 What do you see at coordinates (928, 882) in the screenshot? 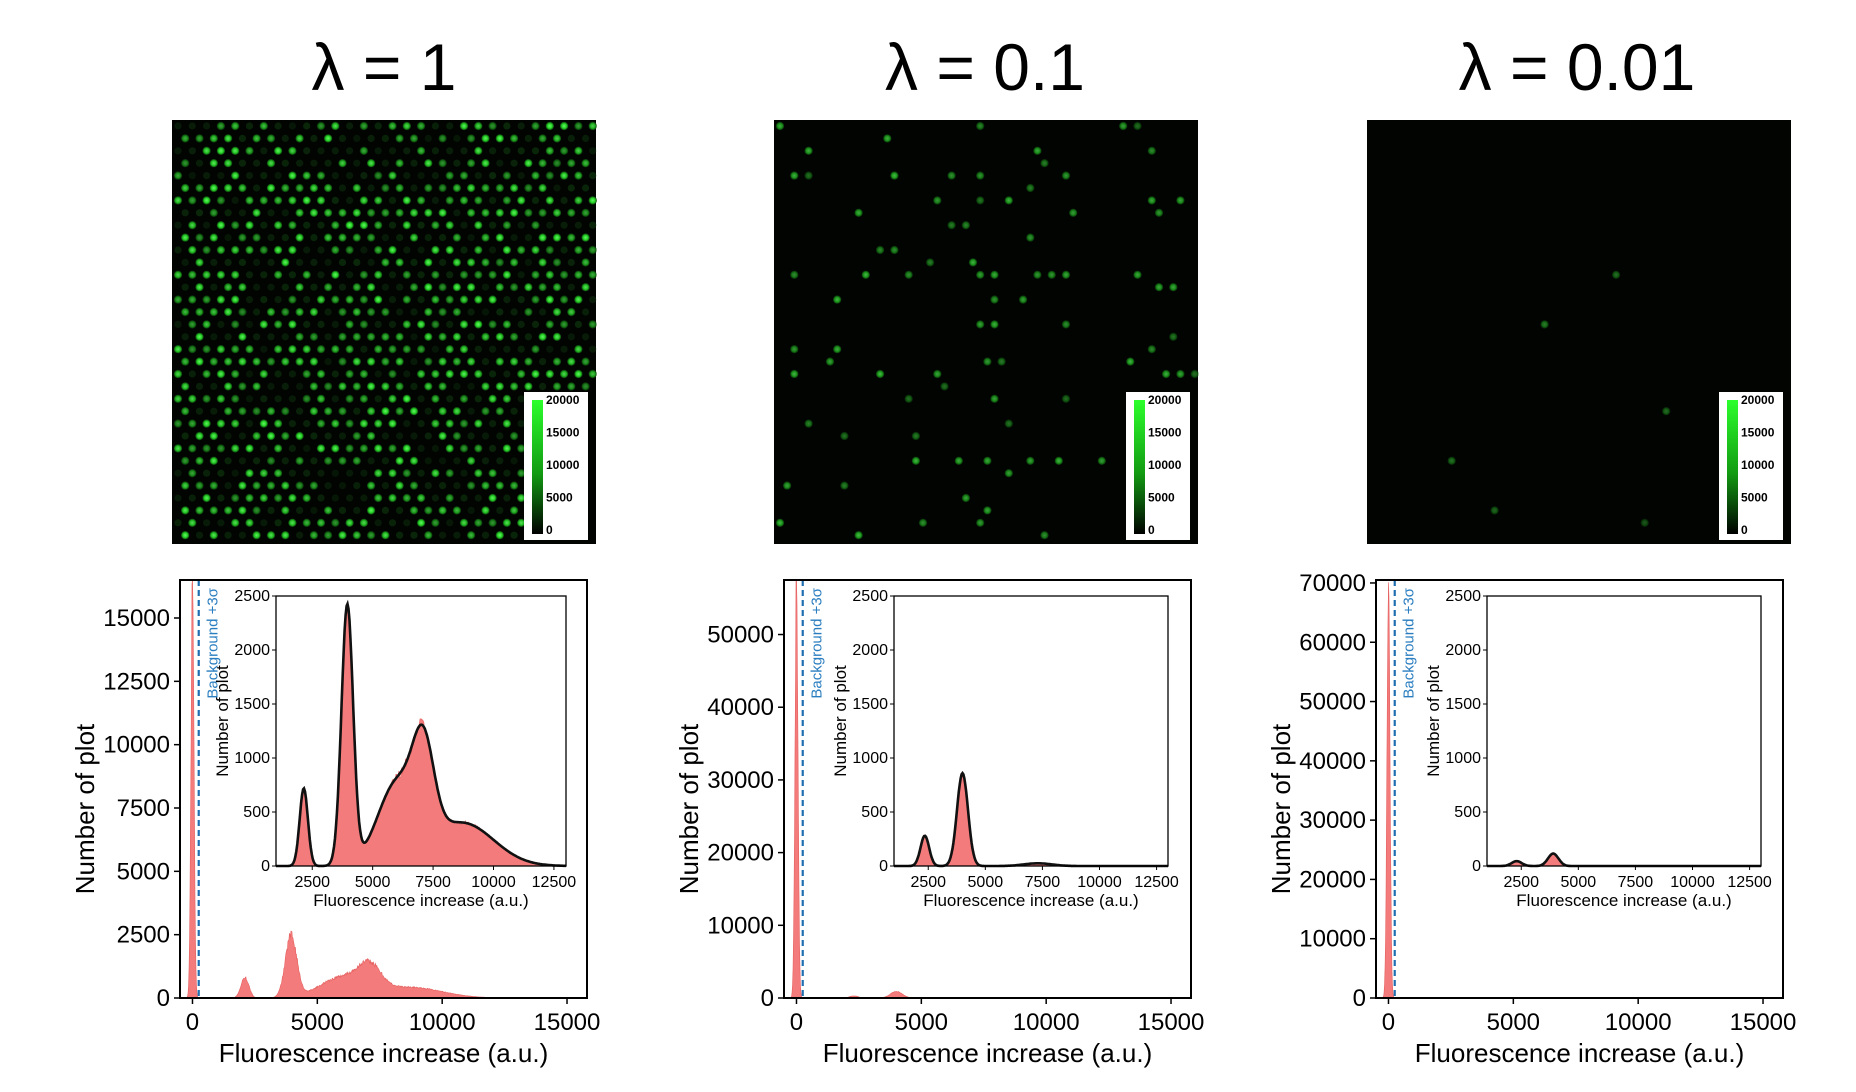
I see `inset-x-tick-label: 2500` at bounding box center [928, 882].